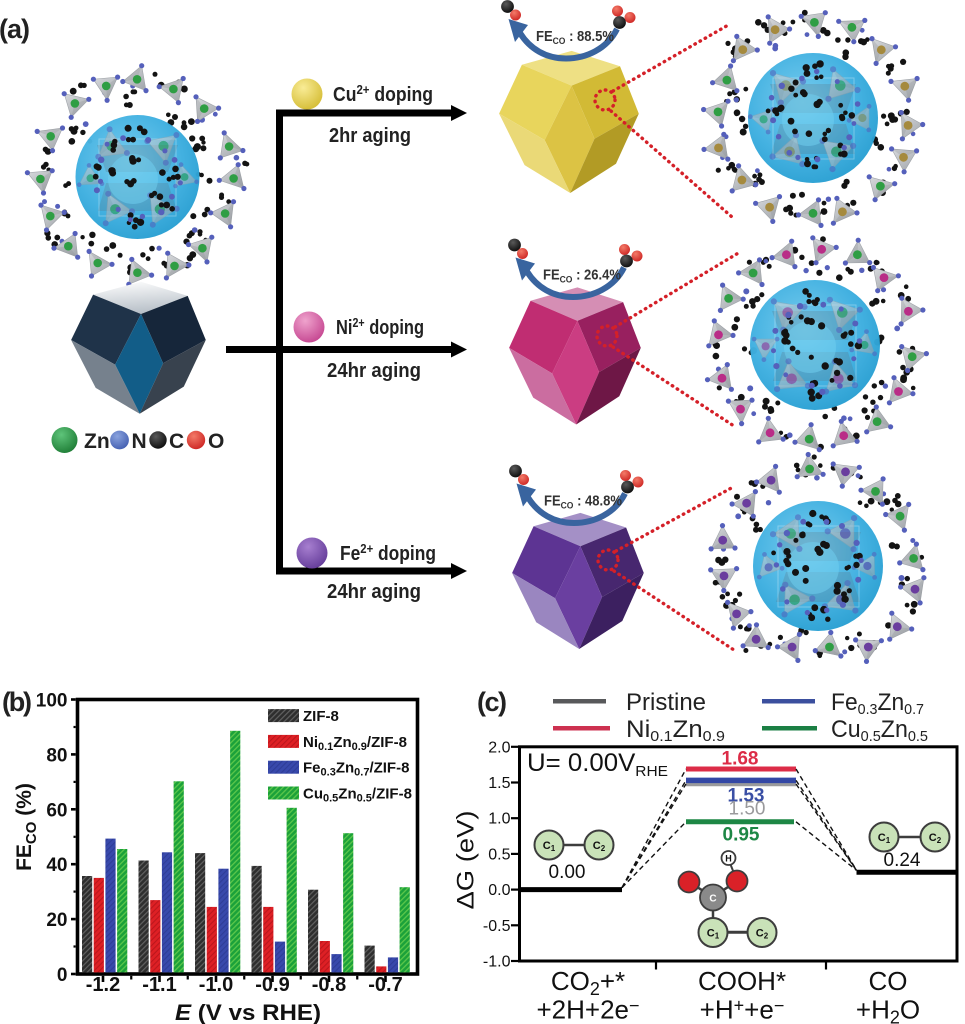 The width and height of the screenshot is (965, 1024). Describe the element at coordinates (588, 982) in the screenshot. I see `svg-text: CO2+*` at that location.